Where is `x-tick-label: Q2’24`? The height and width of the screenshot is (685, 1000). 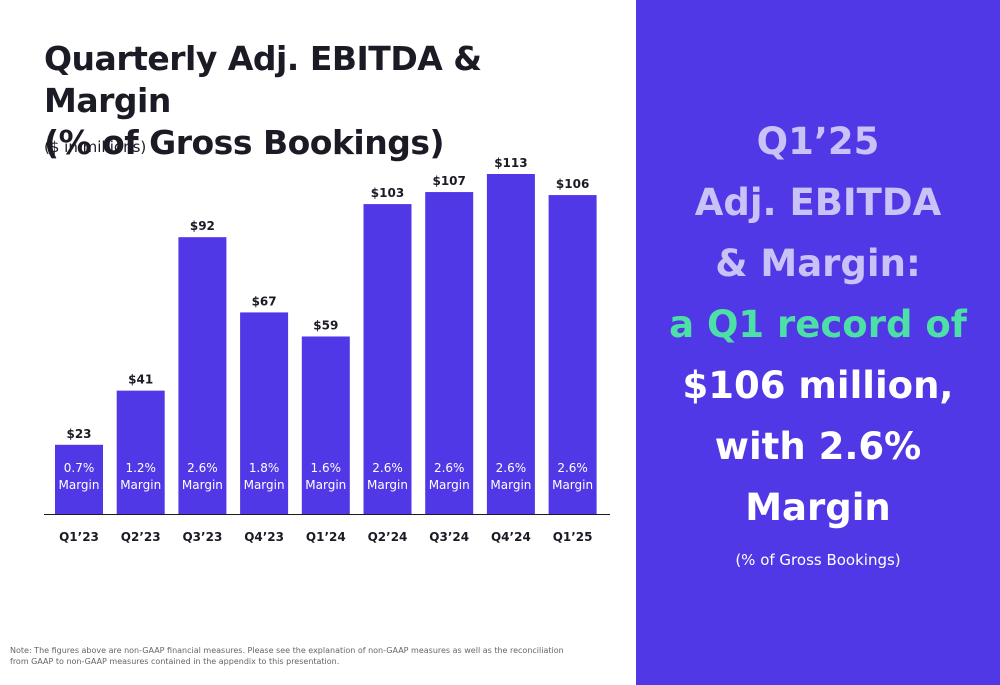
x-tick-label: Q2’24 is located at coordinates (388, 537).